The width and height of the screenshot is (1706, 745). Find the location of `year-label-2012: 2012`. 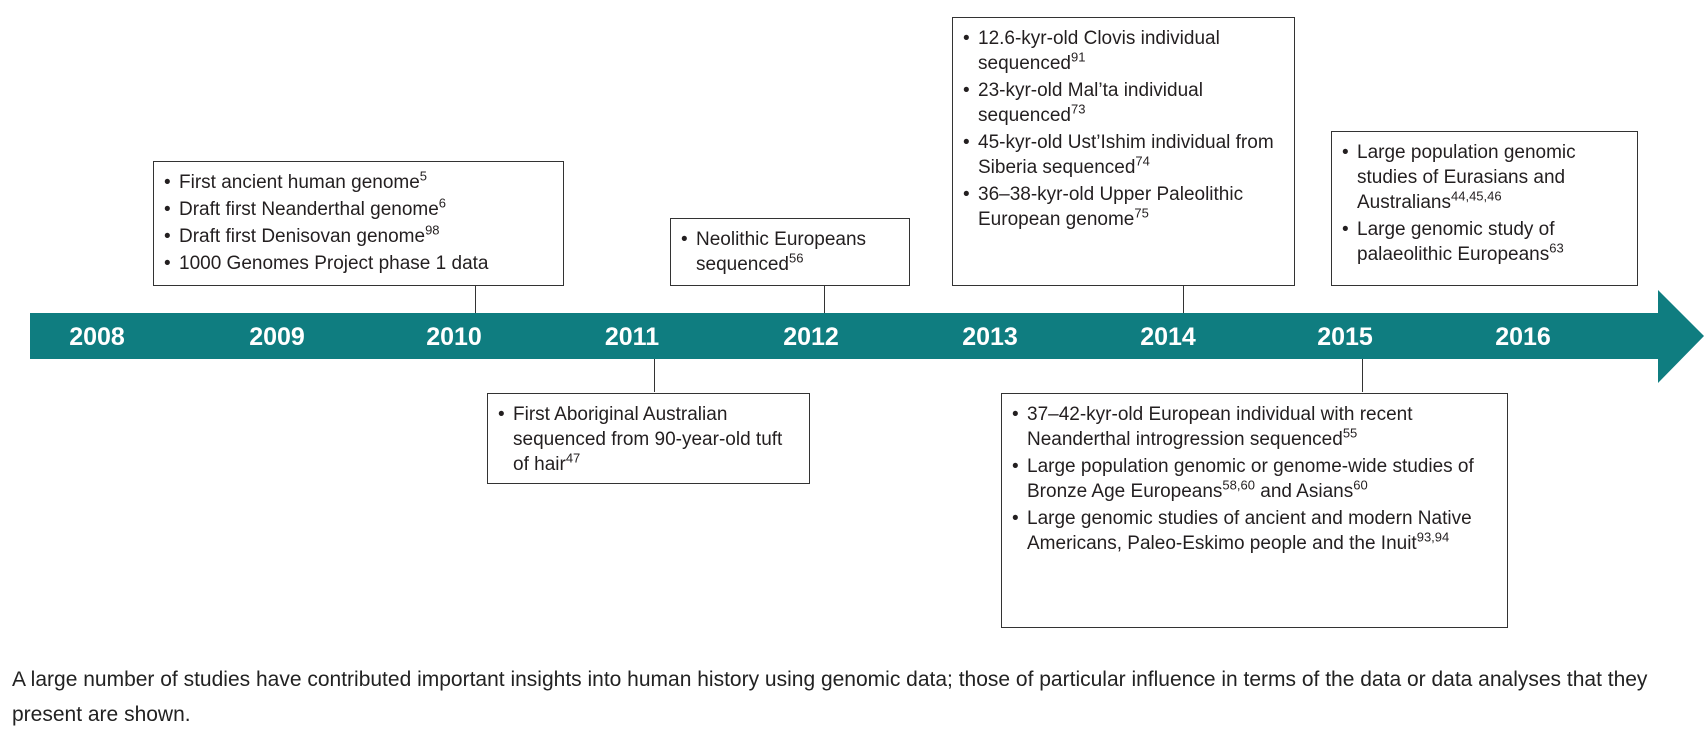

year-label-2012: 2012 is located at coordinates (811, 337).